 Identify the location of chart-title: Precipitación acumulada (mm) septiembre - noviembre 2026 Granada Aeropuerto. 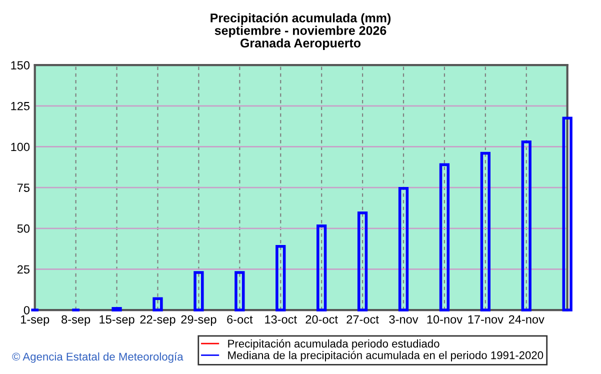
(300, 31).